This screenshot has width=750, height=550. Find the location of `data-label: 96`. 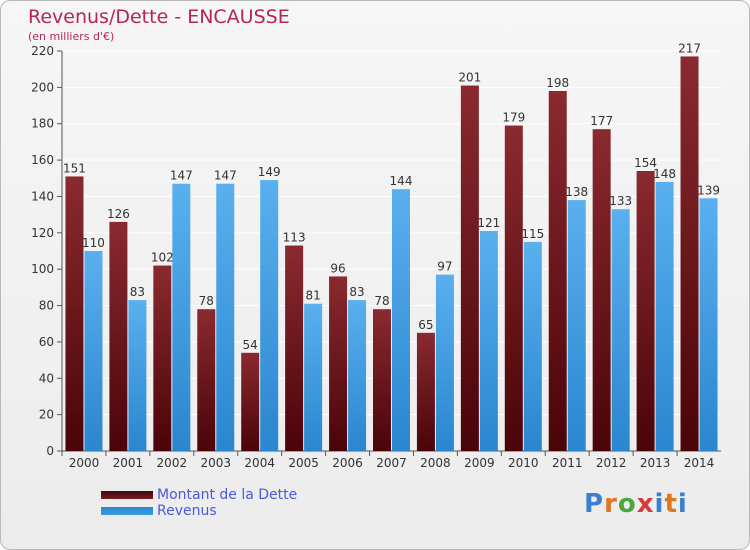

data-label: 96 is located at coordinates (337, 268).